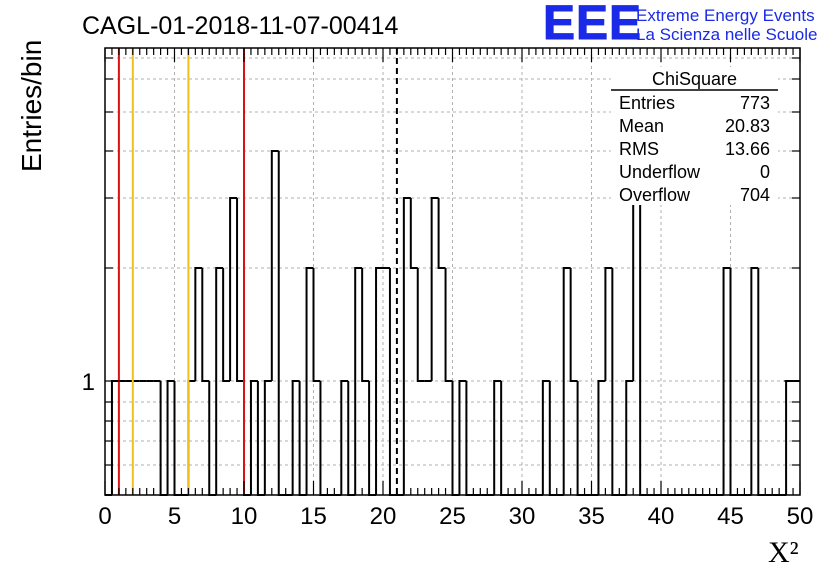 Image resolution: width=836 pixels, height=572 pixels. What do you see at coordinates (747, 149) in the screenshot?
I see `stats-value: 13.66` at bounding box center [747, 149].